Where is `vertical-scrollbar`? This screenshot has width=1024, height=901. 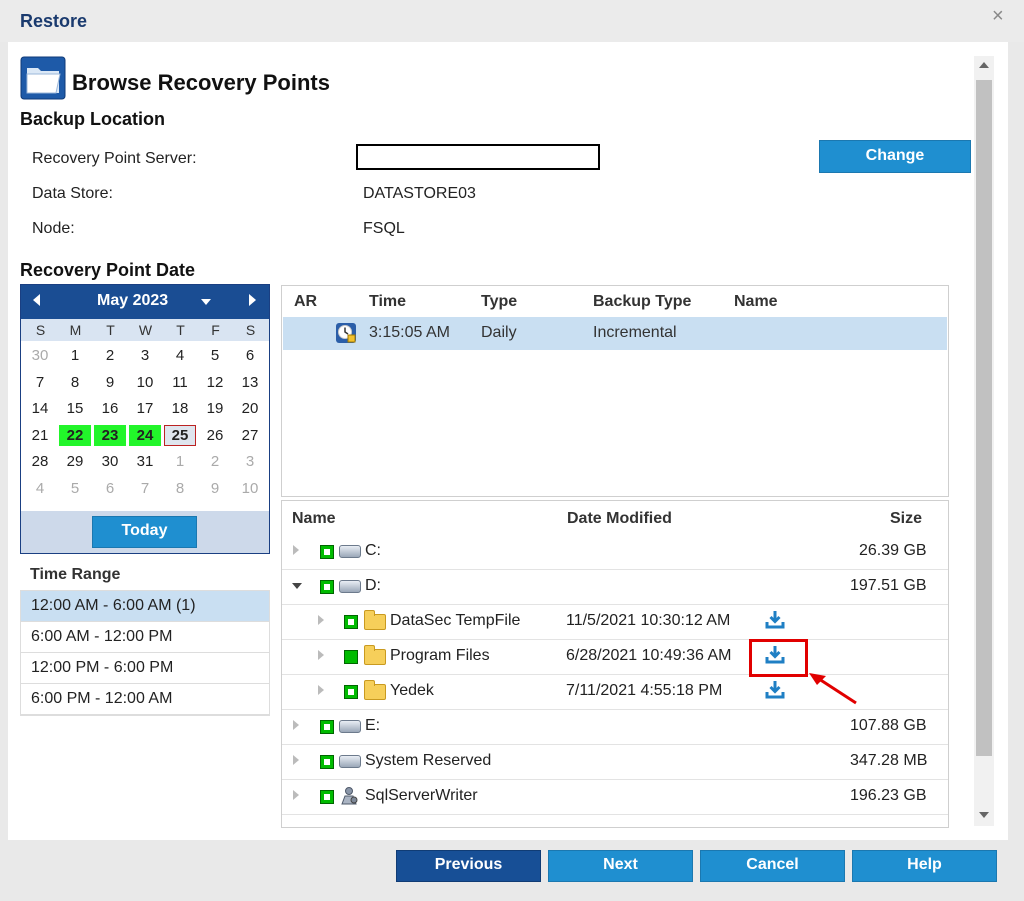
vertical-scrollbar is located at coordinates (984, 441).